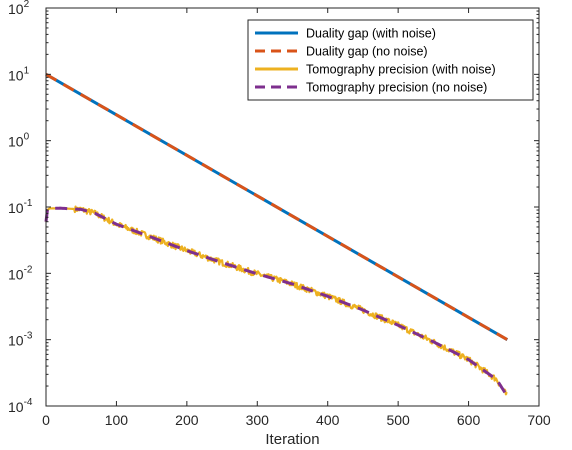  What do you see at coordinates (187, 420) in the screenshot?
I see `x-tick-label: 200` at bounding box center [187, 420].